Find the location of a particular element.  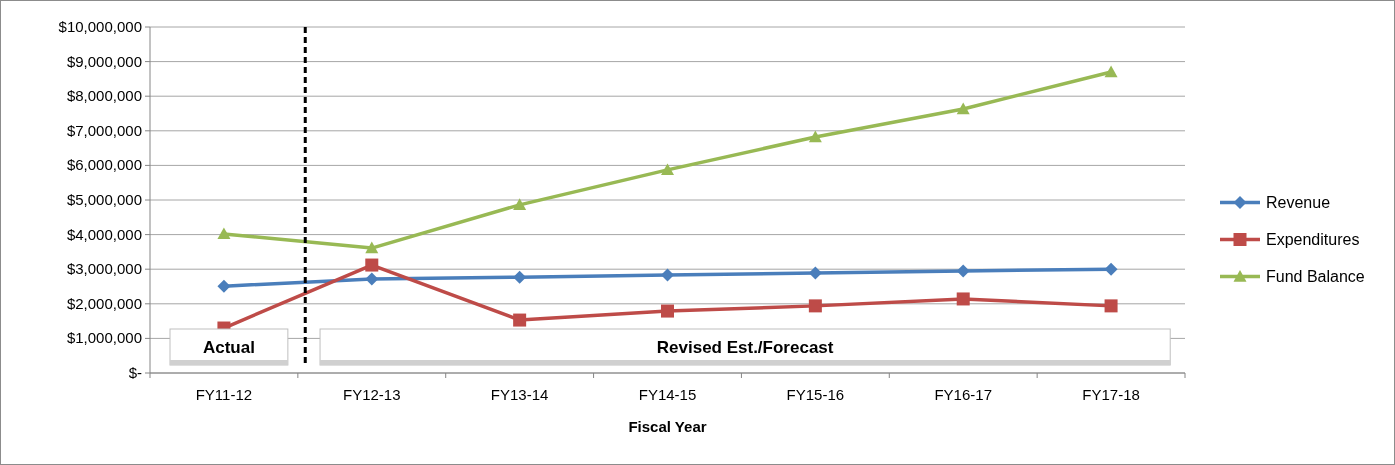

y-tick-label: $6,000,000 is located at coordinates (104, 165).